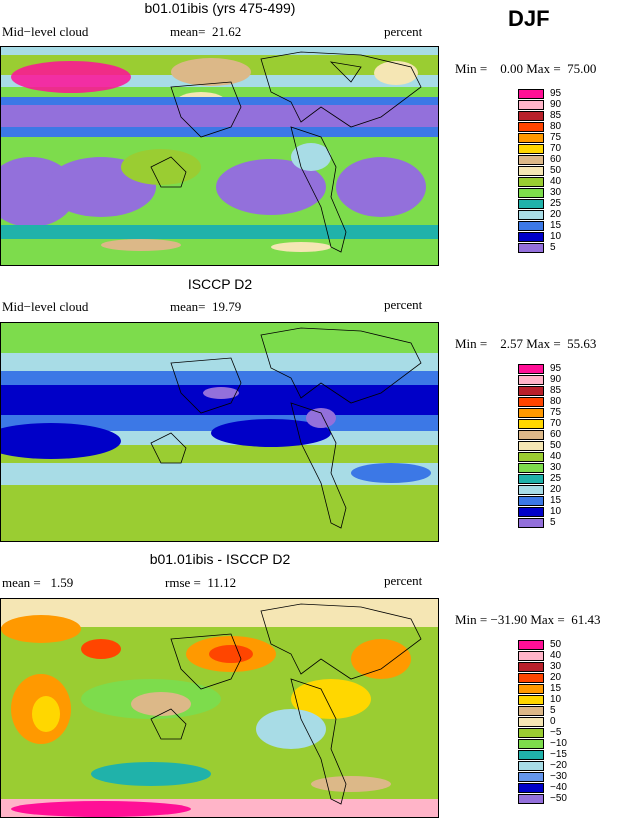 The height and width of the screenshot is (818, 633). I want to click on panel-3-legend: 50 40 30 20 15 10 5 0 −5 −10 −15 −20 −30 −40 −50, so click(548, 726).